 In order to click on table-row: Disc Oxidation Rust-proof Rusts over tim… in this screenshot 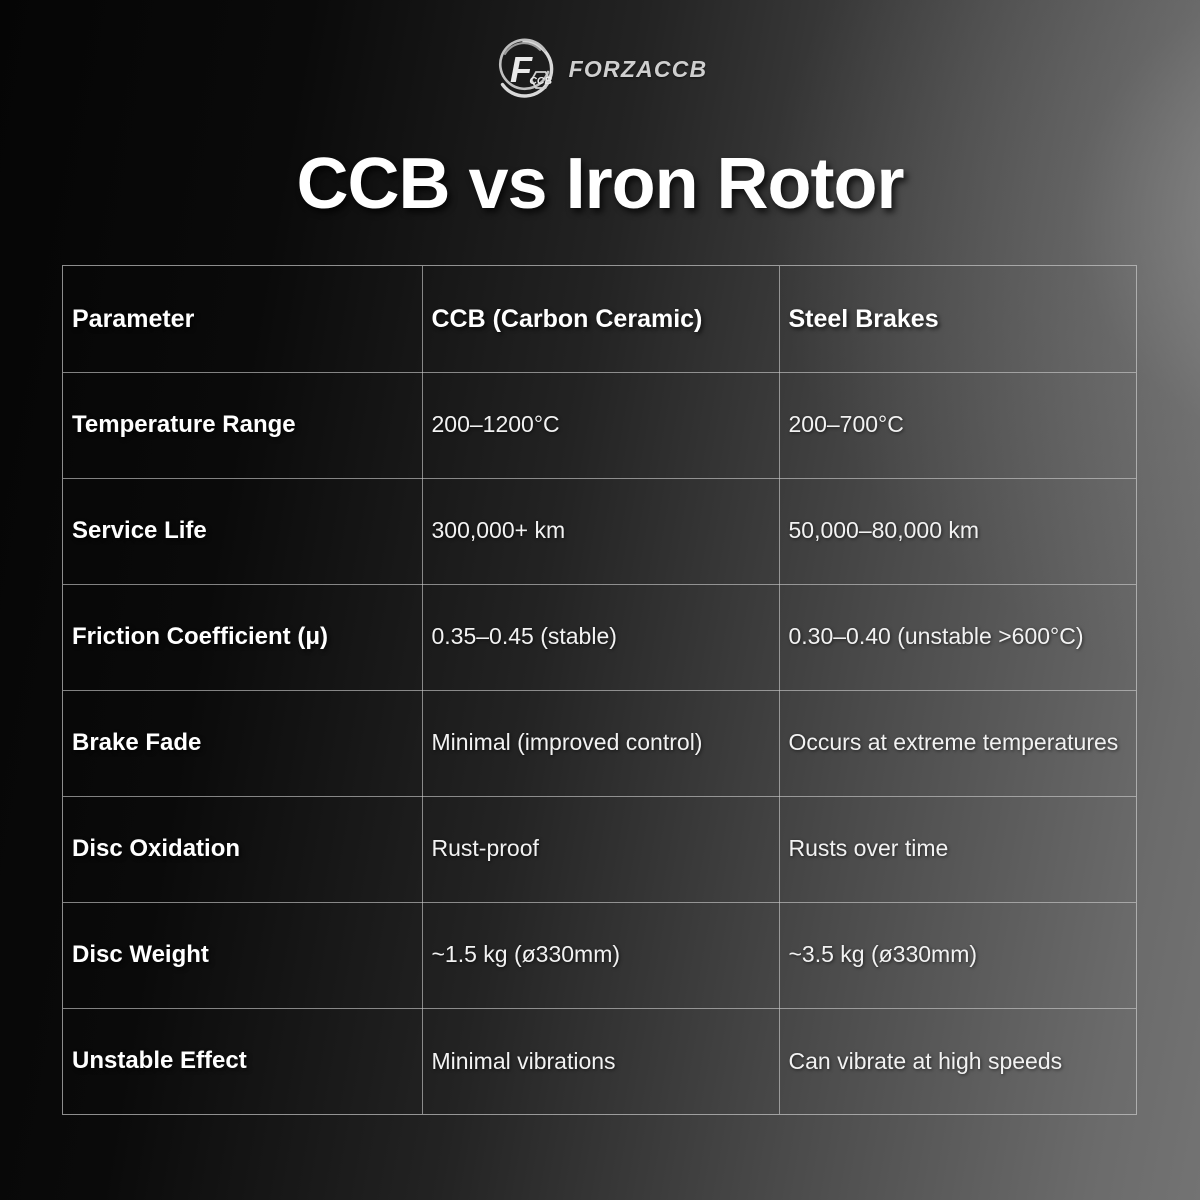, I will do `click(599, 849)`.